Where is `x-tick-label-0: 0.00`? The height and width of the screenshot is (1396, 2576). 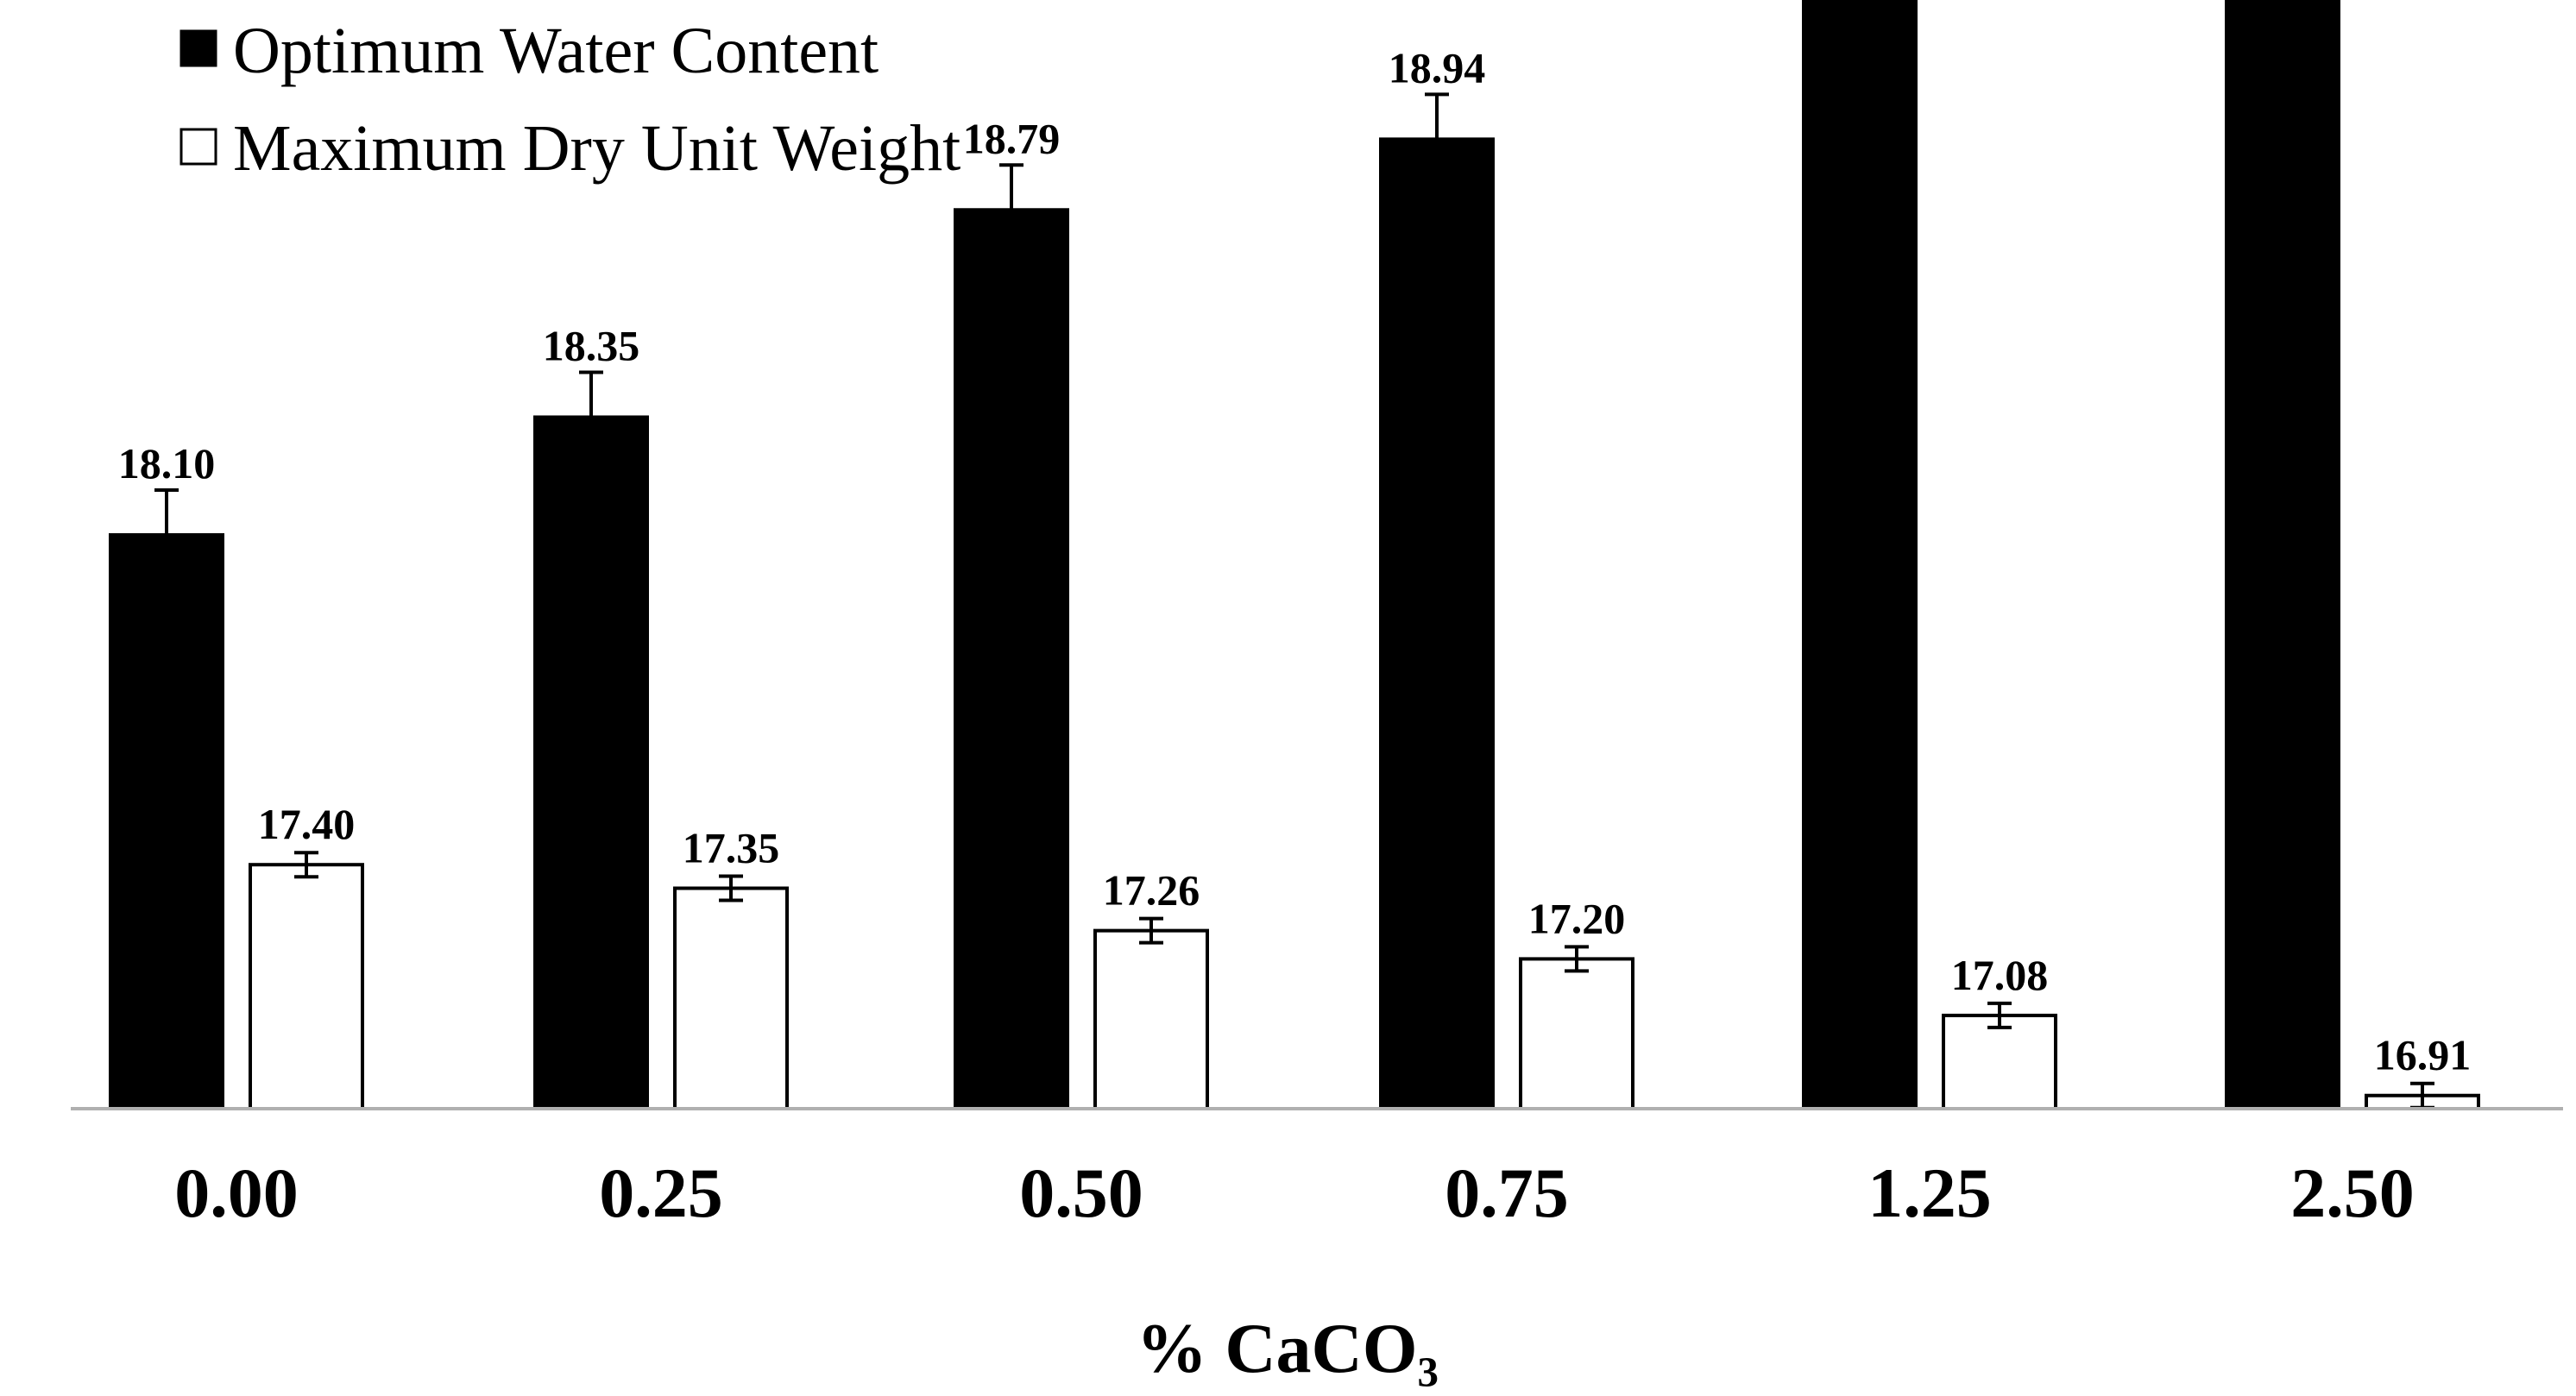
x-tick-label-0: 0.00 is located at coordinates (236, 1193).